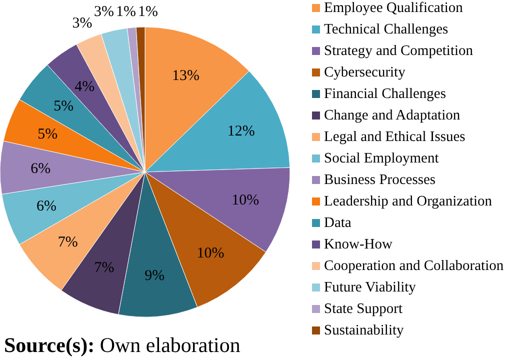 The height and width of the screenshot is (362, 520). Describe the element at coordinates (363, 309) in the screenshot. I see `legend-label: State Support` at that location.